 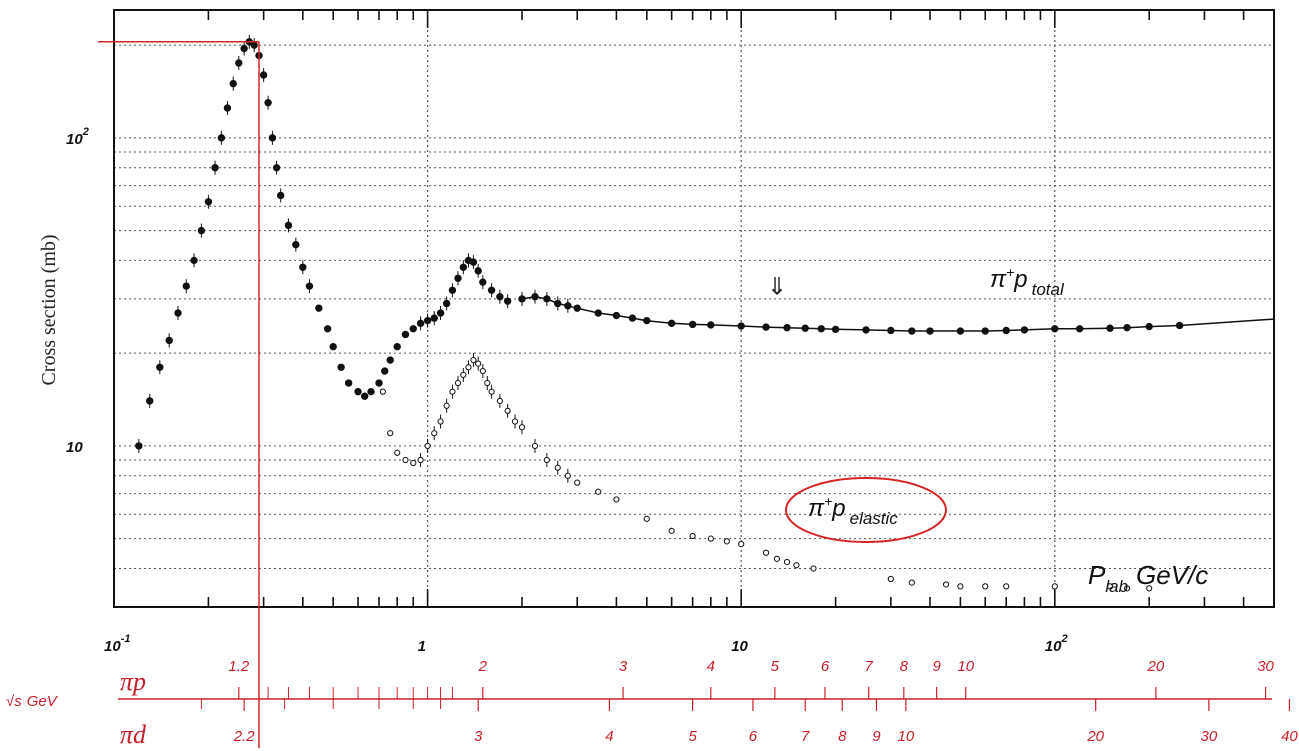 What do you see at coordinates (753, 736) in the screenshot?
I see `pi-d-tick-label: 6` at bounding box center [753, 736].